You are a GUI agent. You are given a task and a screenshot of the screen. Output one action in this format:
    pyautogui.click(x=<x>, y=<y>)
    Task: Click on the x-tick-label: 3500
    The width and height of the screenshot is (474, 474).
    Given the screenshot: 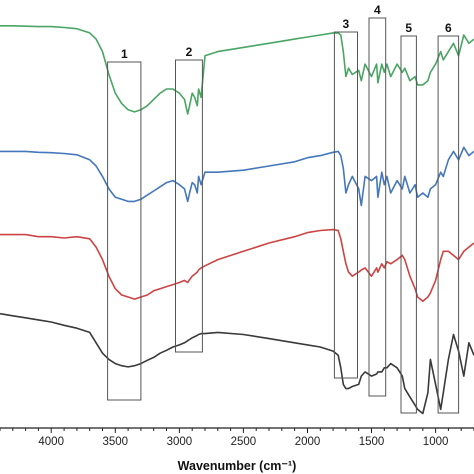 What is the action you would take?
    pyautogui.click(x=116, y=442)
    